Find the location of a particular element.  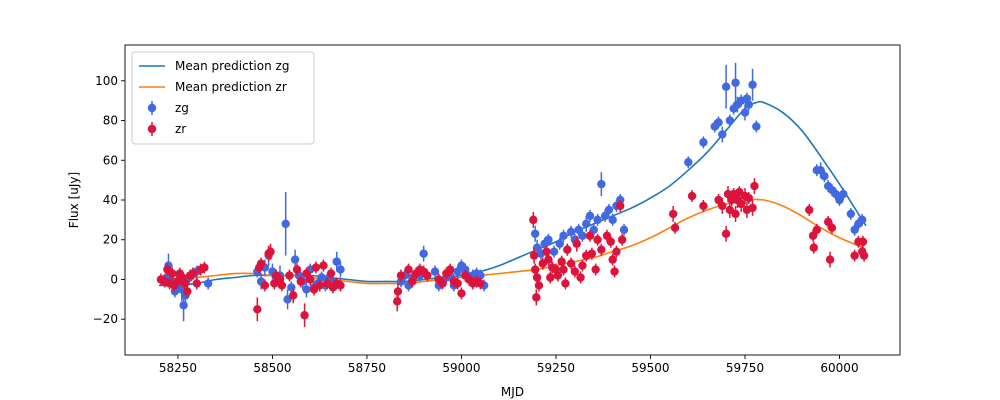

y-tick-label: 80 is located at coordinates (110, 121).